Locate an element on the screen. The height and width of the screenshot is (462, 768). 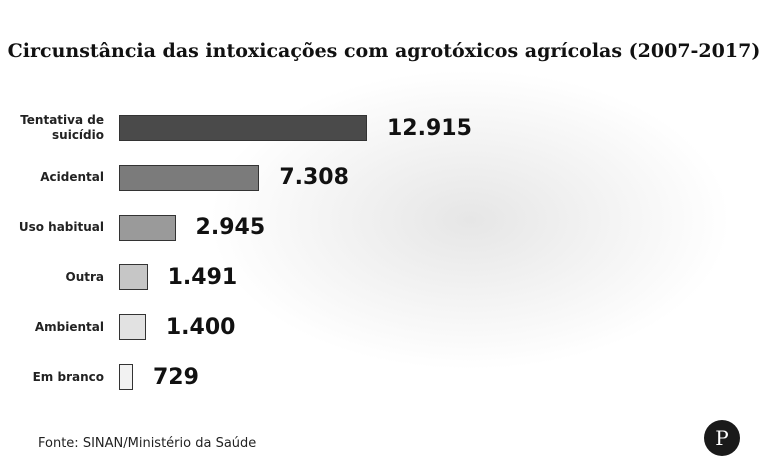
category-label: Ambiental is located at coordinates (69, 326).